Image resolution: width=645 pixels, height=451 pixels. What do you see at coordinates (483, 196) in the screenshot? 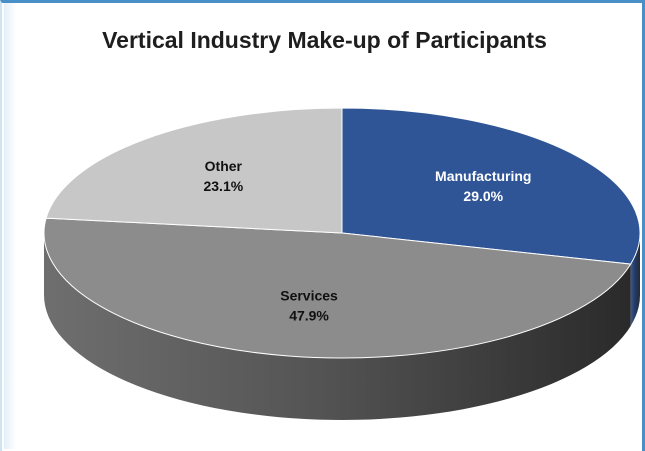
I see `slice-value-manufacturing: 29.0%` at bounding box center [483, 196].